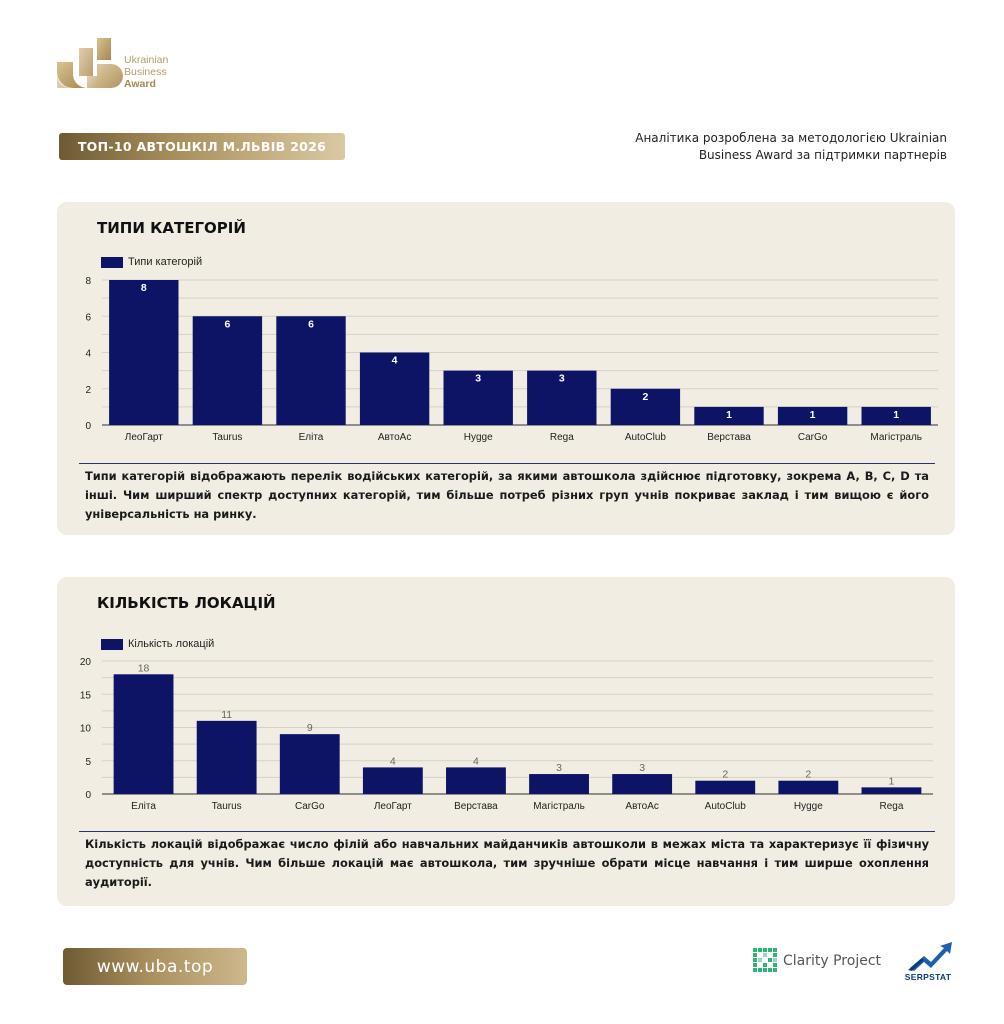 The width and height of the screenshot is (1004, 1024). I want to click on y-tick-label: 2, so click(88, 390).